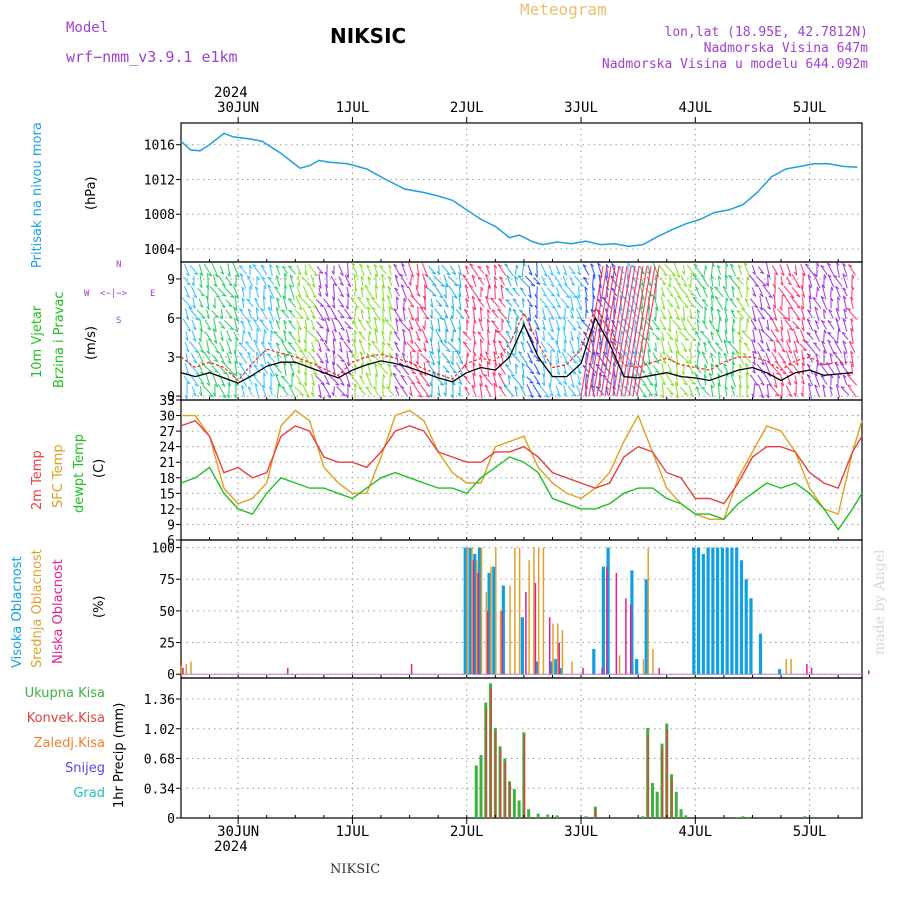 Image resolution: width=900 pixels, height=900 pixels. I want to click on precip-conv-bar, so click(500, 783).